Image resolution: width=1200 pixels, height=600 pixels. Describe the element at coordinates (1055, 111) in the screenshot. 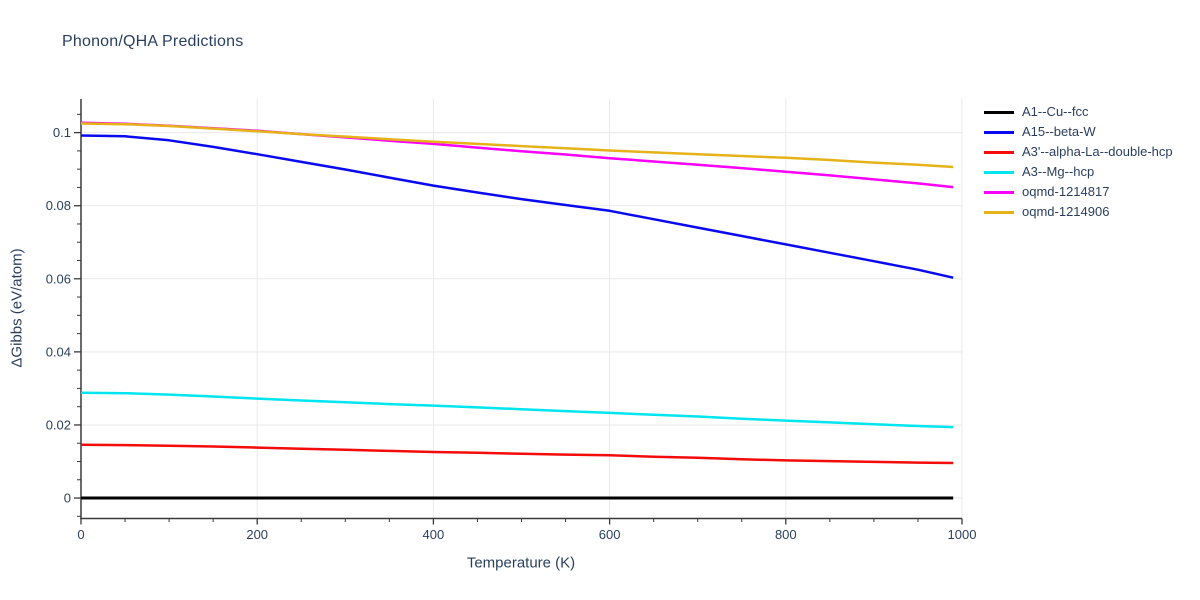

I see `legend-item-label: A1--Cu--fcc` at that location.